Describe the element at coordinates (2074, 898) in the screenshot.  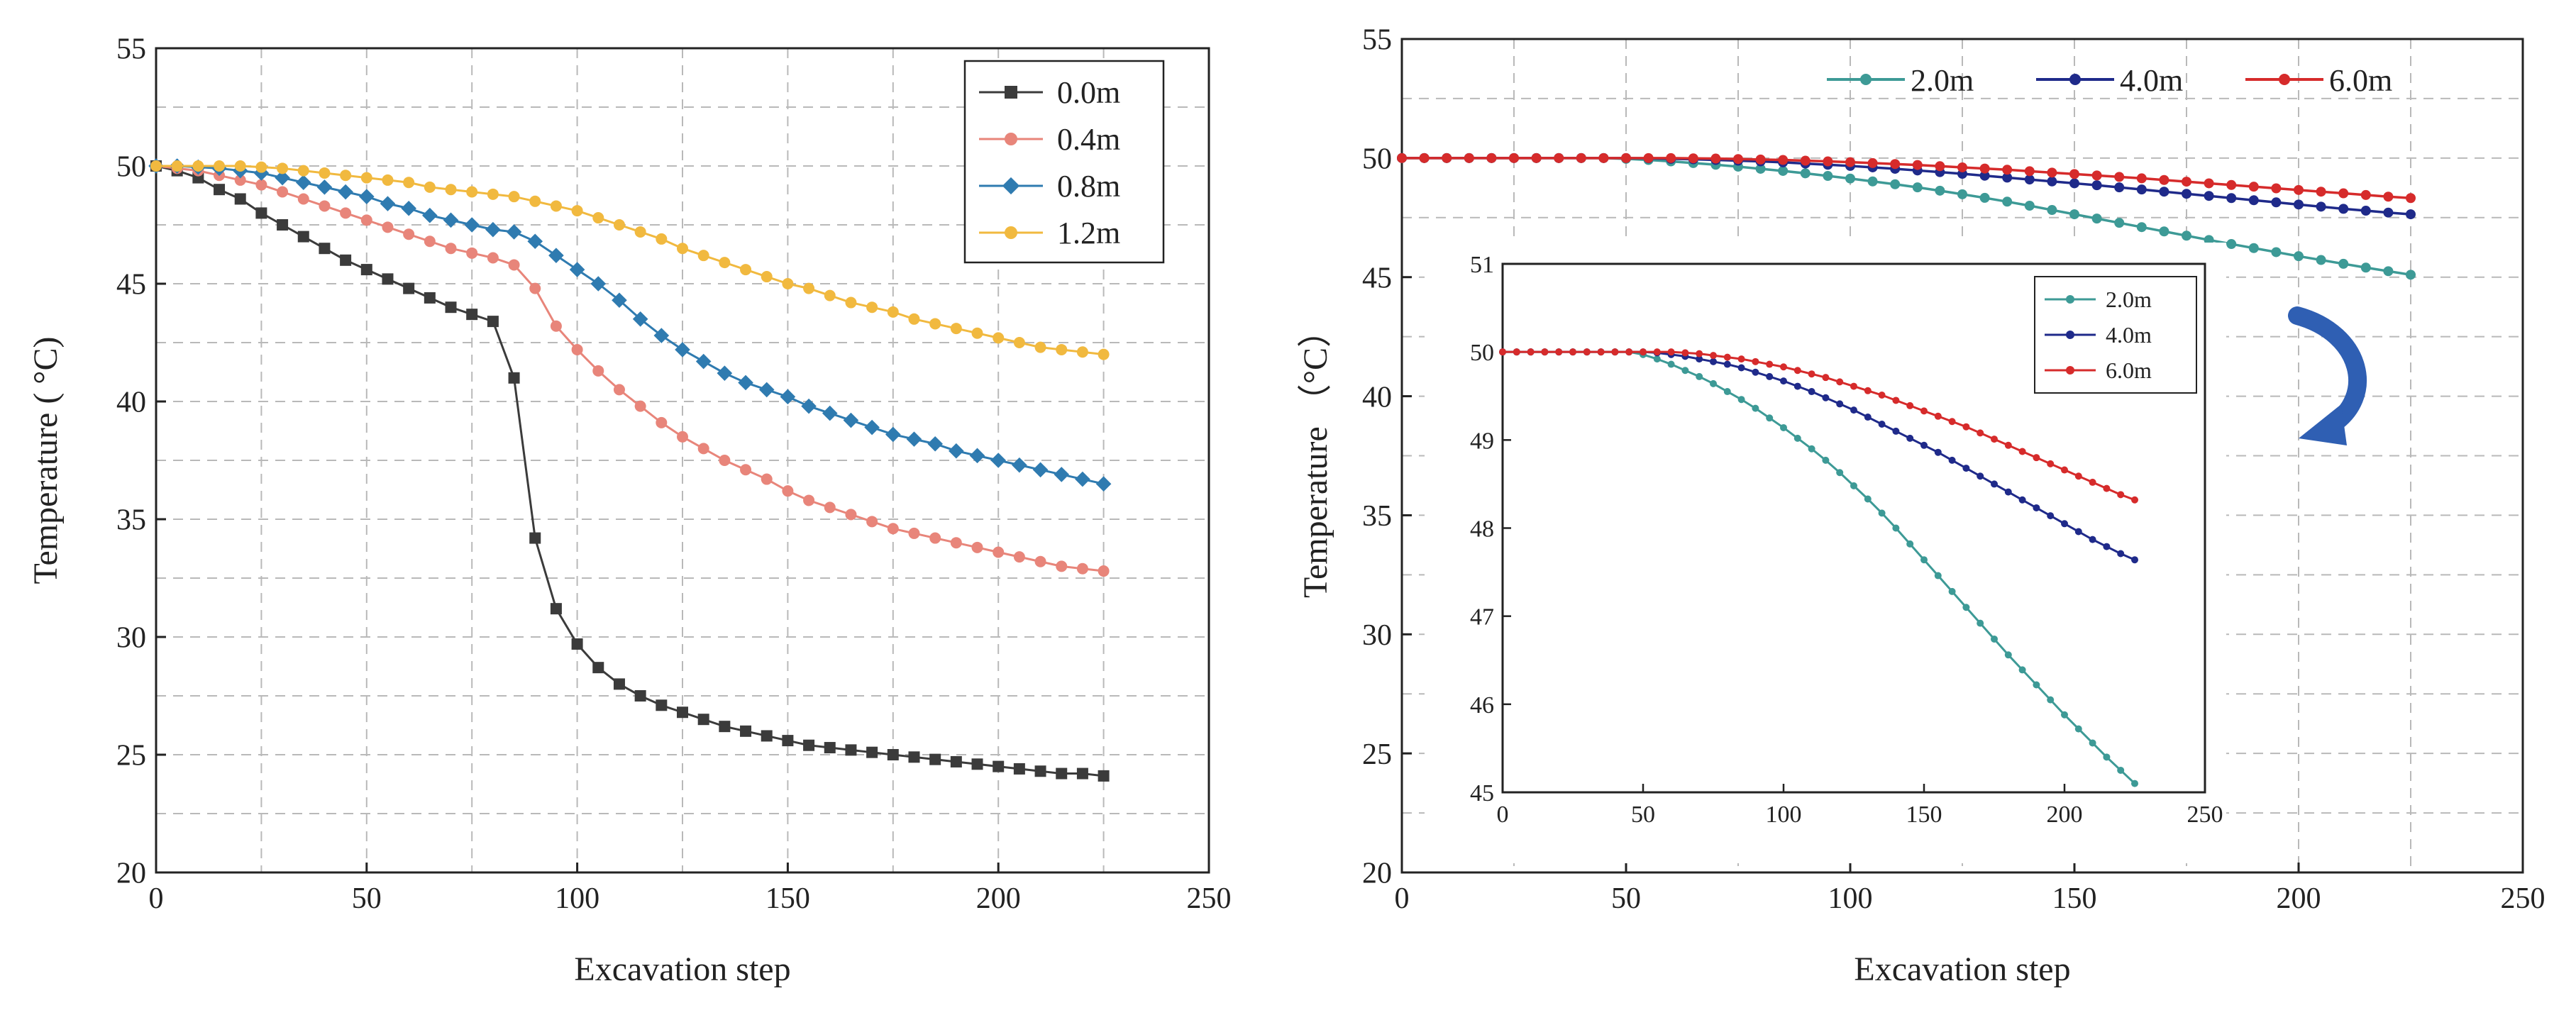
I see `right-x-tick-label: 150` at that location.